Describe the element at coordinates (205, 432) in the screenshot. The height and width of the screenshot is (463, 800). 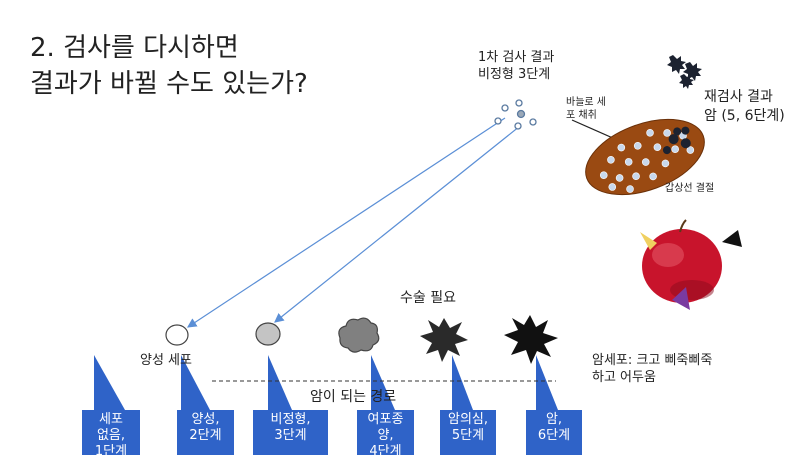
I see `stage-callout-2: 양성, 2단계` at that location.